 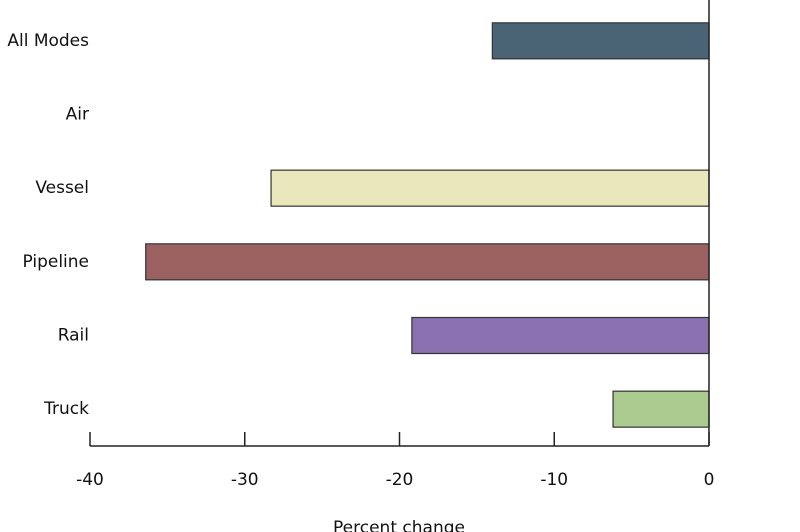 What do you see at coordinates (90, 480) in the screenshot?
I see `x-tick-label: -40` at bounding box center [90, 480].